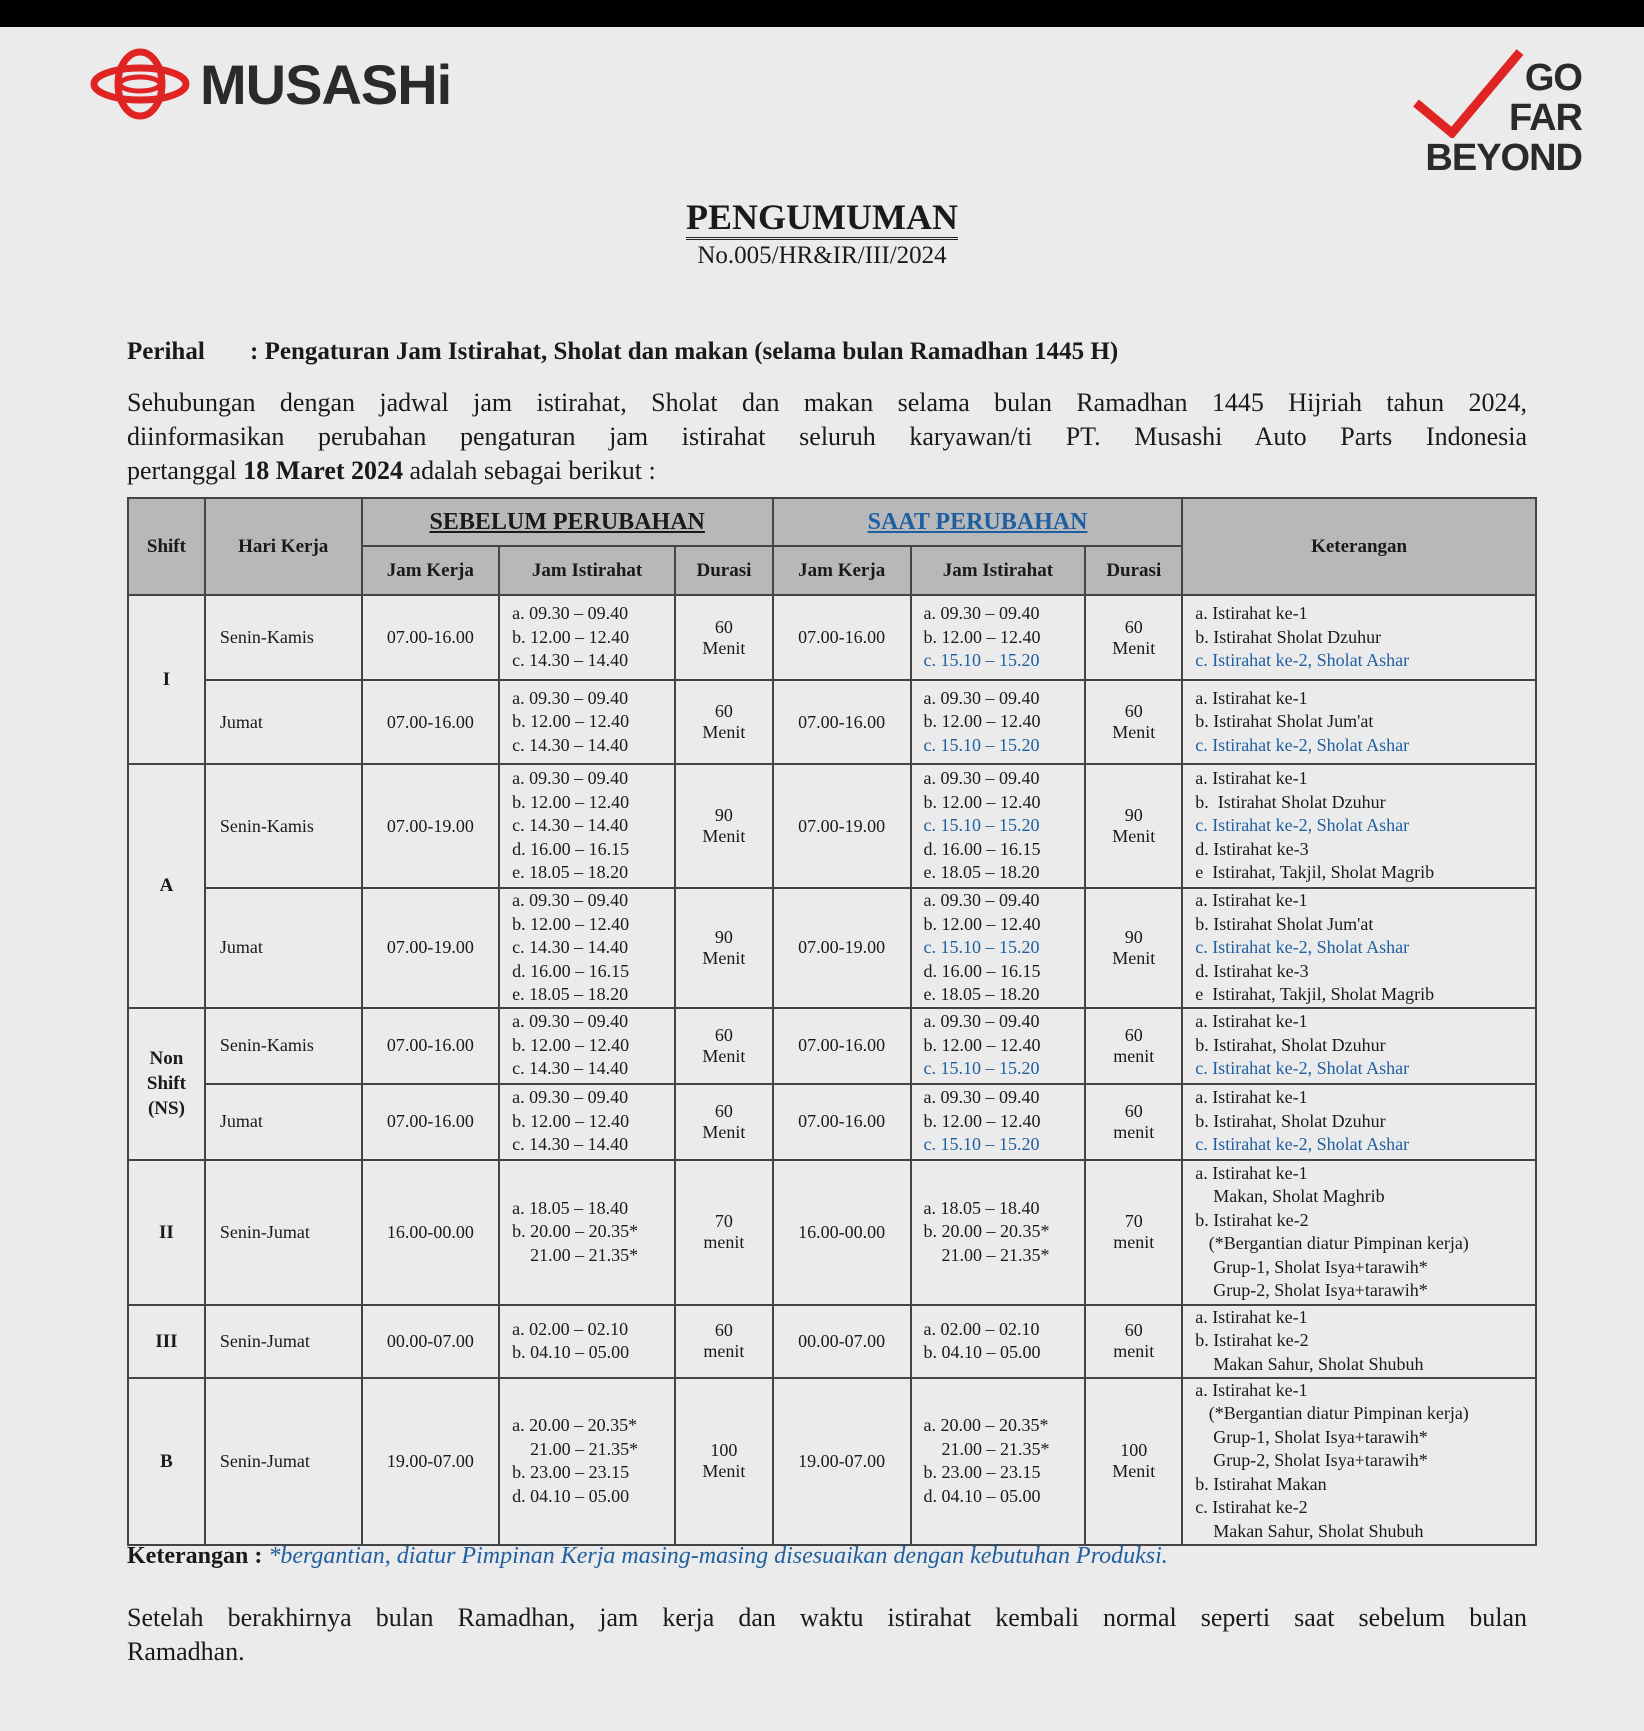  Describe the element at coordinates (724, 1341) in the screenshot. I see `durasi-before-cell: 60 menit` at that location.